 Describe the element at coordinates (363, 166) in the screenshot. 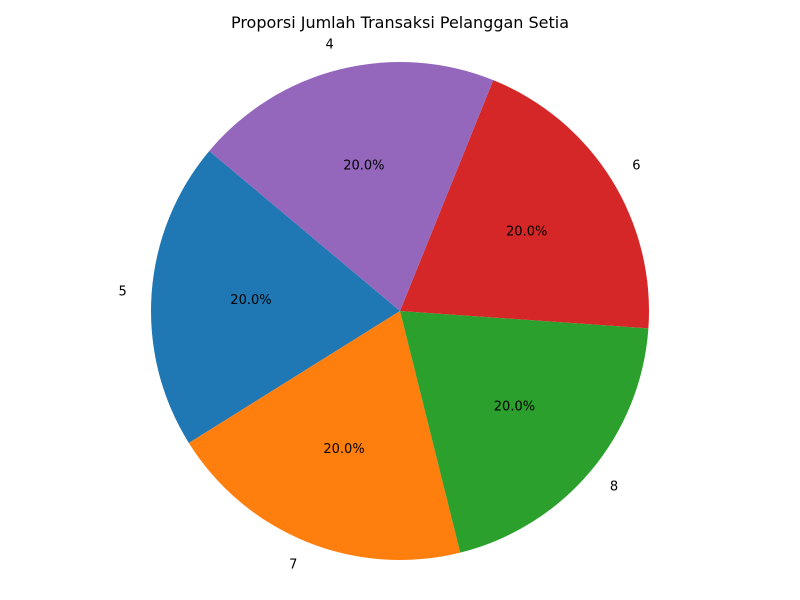

I see `slice-percent-4: 20.0%` at that location.